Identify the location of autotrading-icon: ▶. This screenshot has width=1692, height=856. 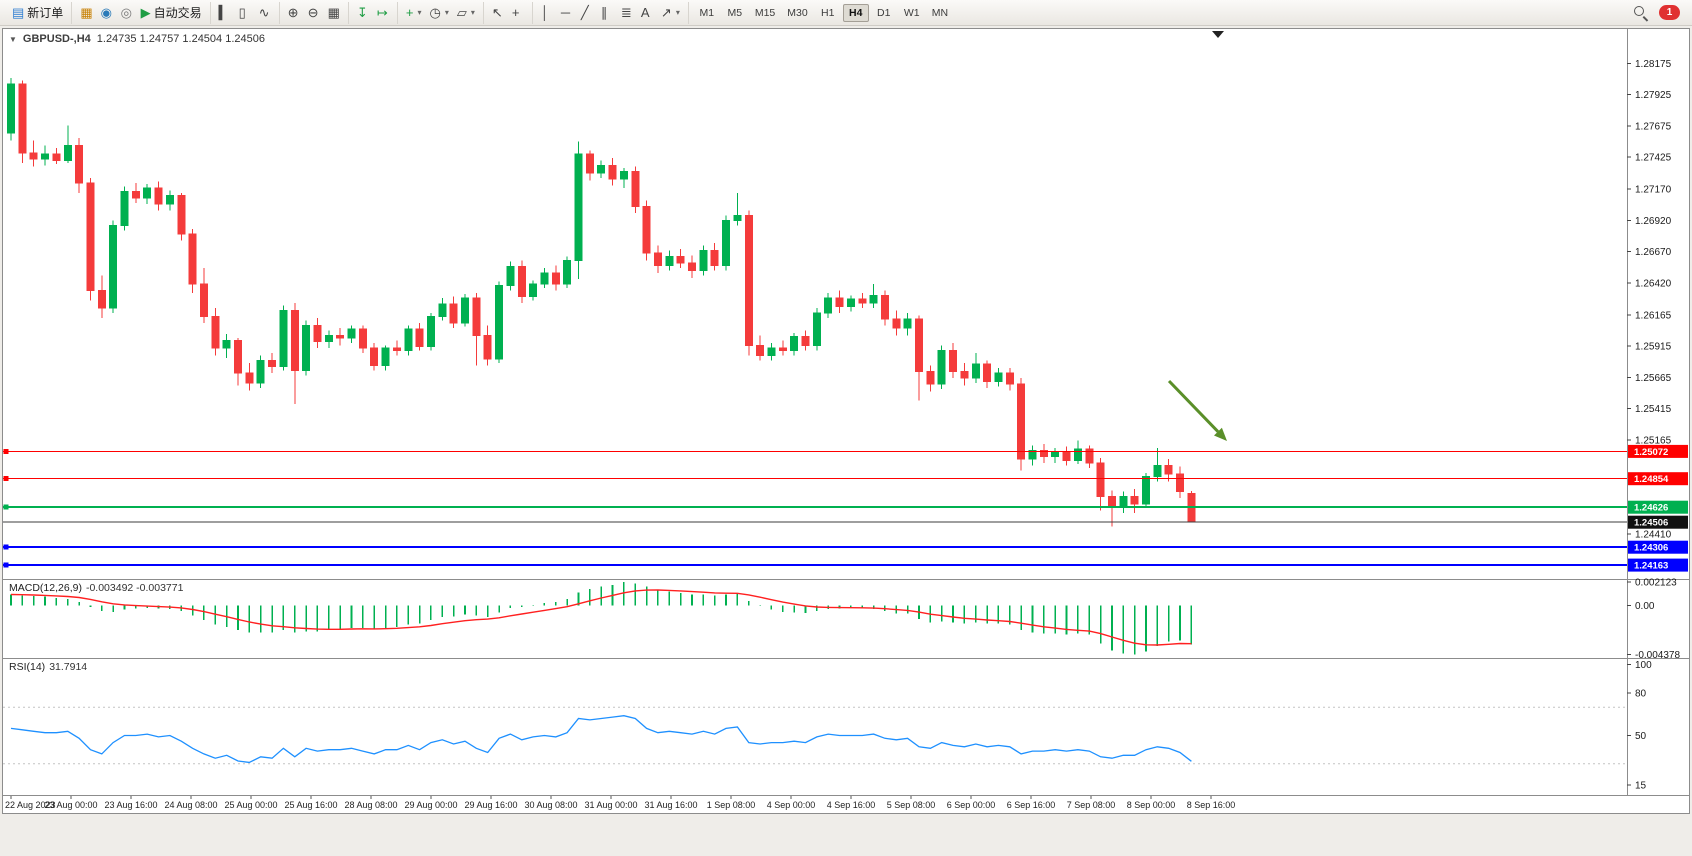
(145, 12).